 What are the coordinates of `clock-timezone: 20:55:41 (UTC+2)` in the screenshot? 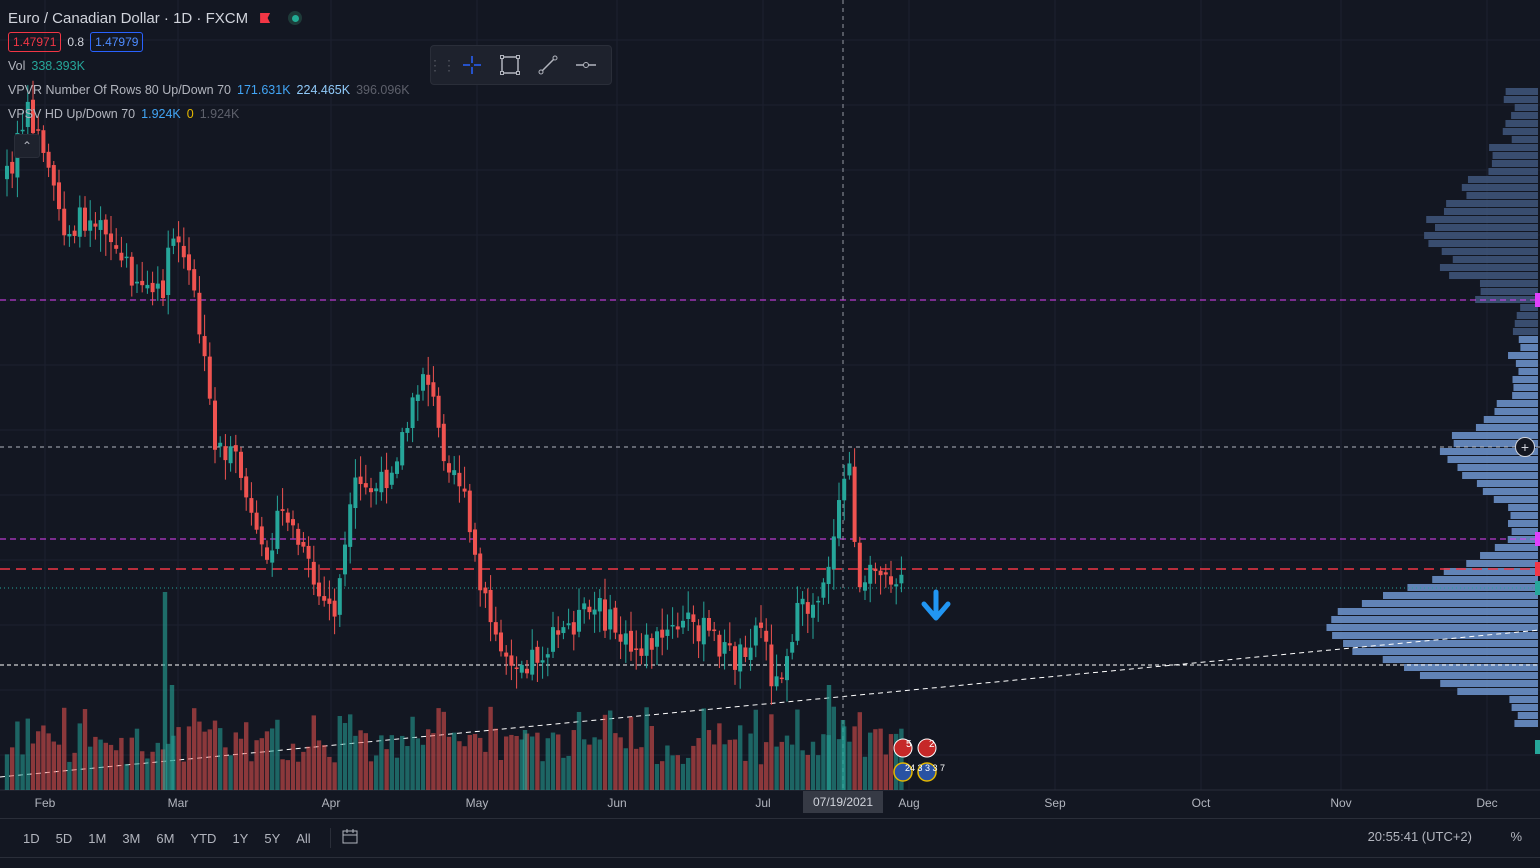 It's located at (1419, 836).